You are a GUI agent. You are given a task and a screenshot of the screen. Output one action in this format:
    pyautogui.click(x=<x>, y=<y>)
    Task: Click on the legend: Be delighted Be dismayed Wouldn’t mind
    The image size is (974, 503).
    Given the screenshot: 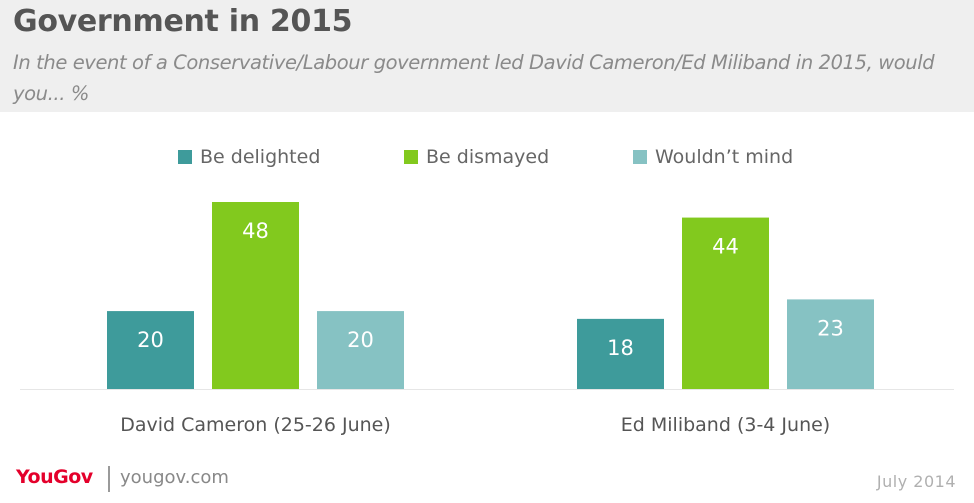 What is the action you would take?
    pyautogui.click(x=487, y=157)
    